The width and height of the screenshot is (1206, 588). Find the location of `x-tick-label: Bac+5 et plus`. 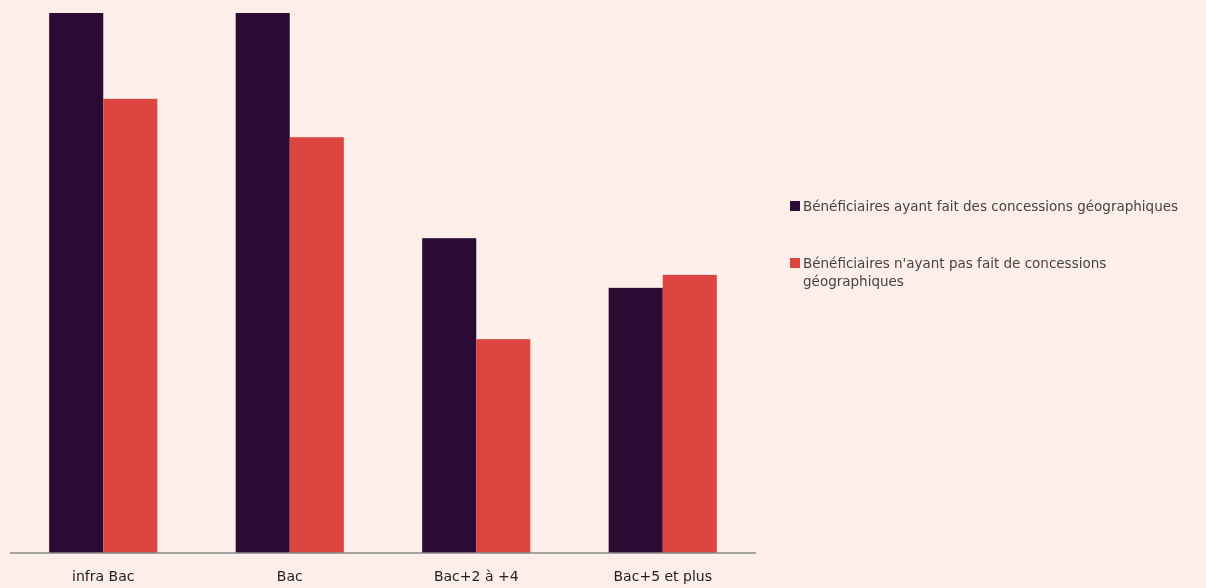

x-tick-label: Bac+5 et plus is located at coordinates (662, 576).